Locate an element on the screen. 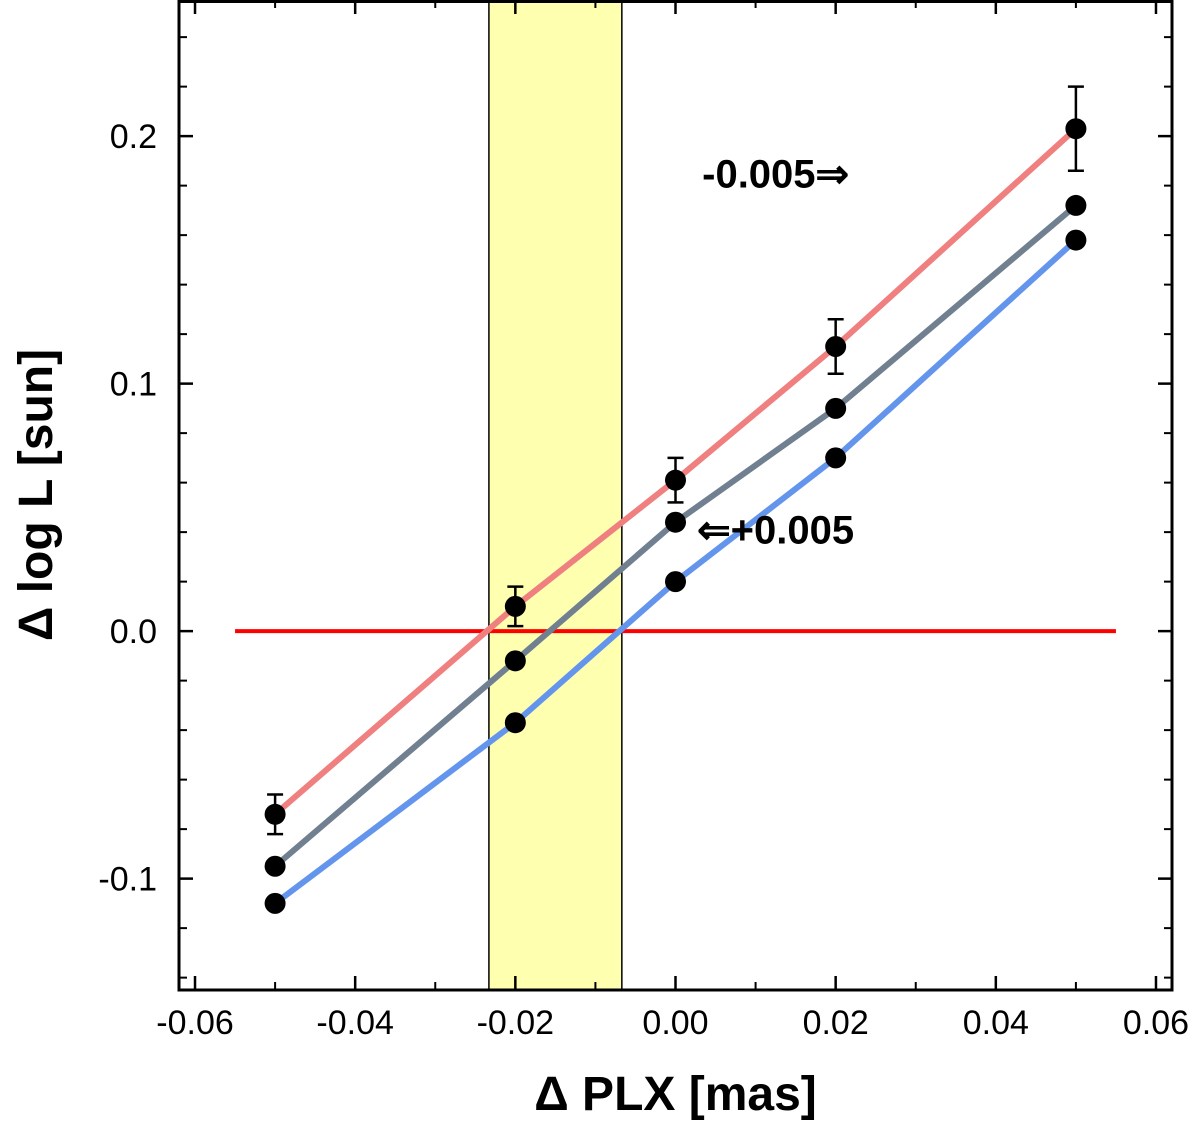  annotations-layer: -0.005⇒ ⇐+0.005 is located at coordinates (775, 352).